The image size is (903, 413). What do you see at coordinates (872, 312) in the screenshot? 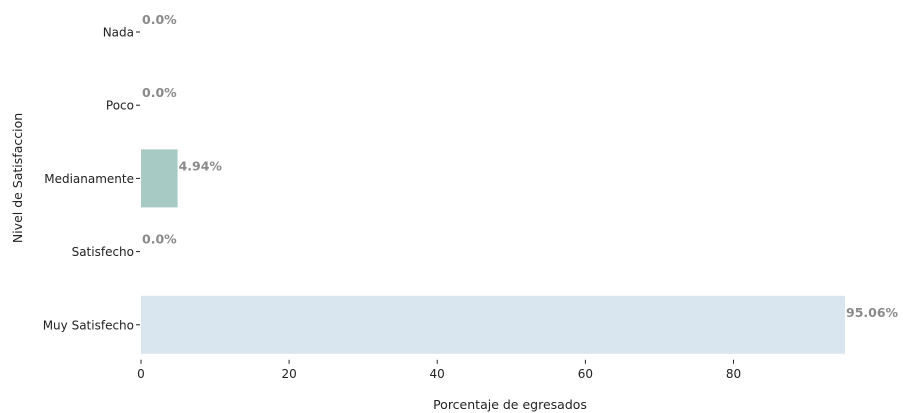
I see `value-label-muy-satisfecho: 95.06%` at bounding box center [872, 312].